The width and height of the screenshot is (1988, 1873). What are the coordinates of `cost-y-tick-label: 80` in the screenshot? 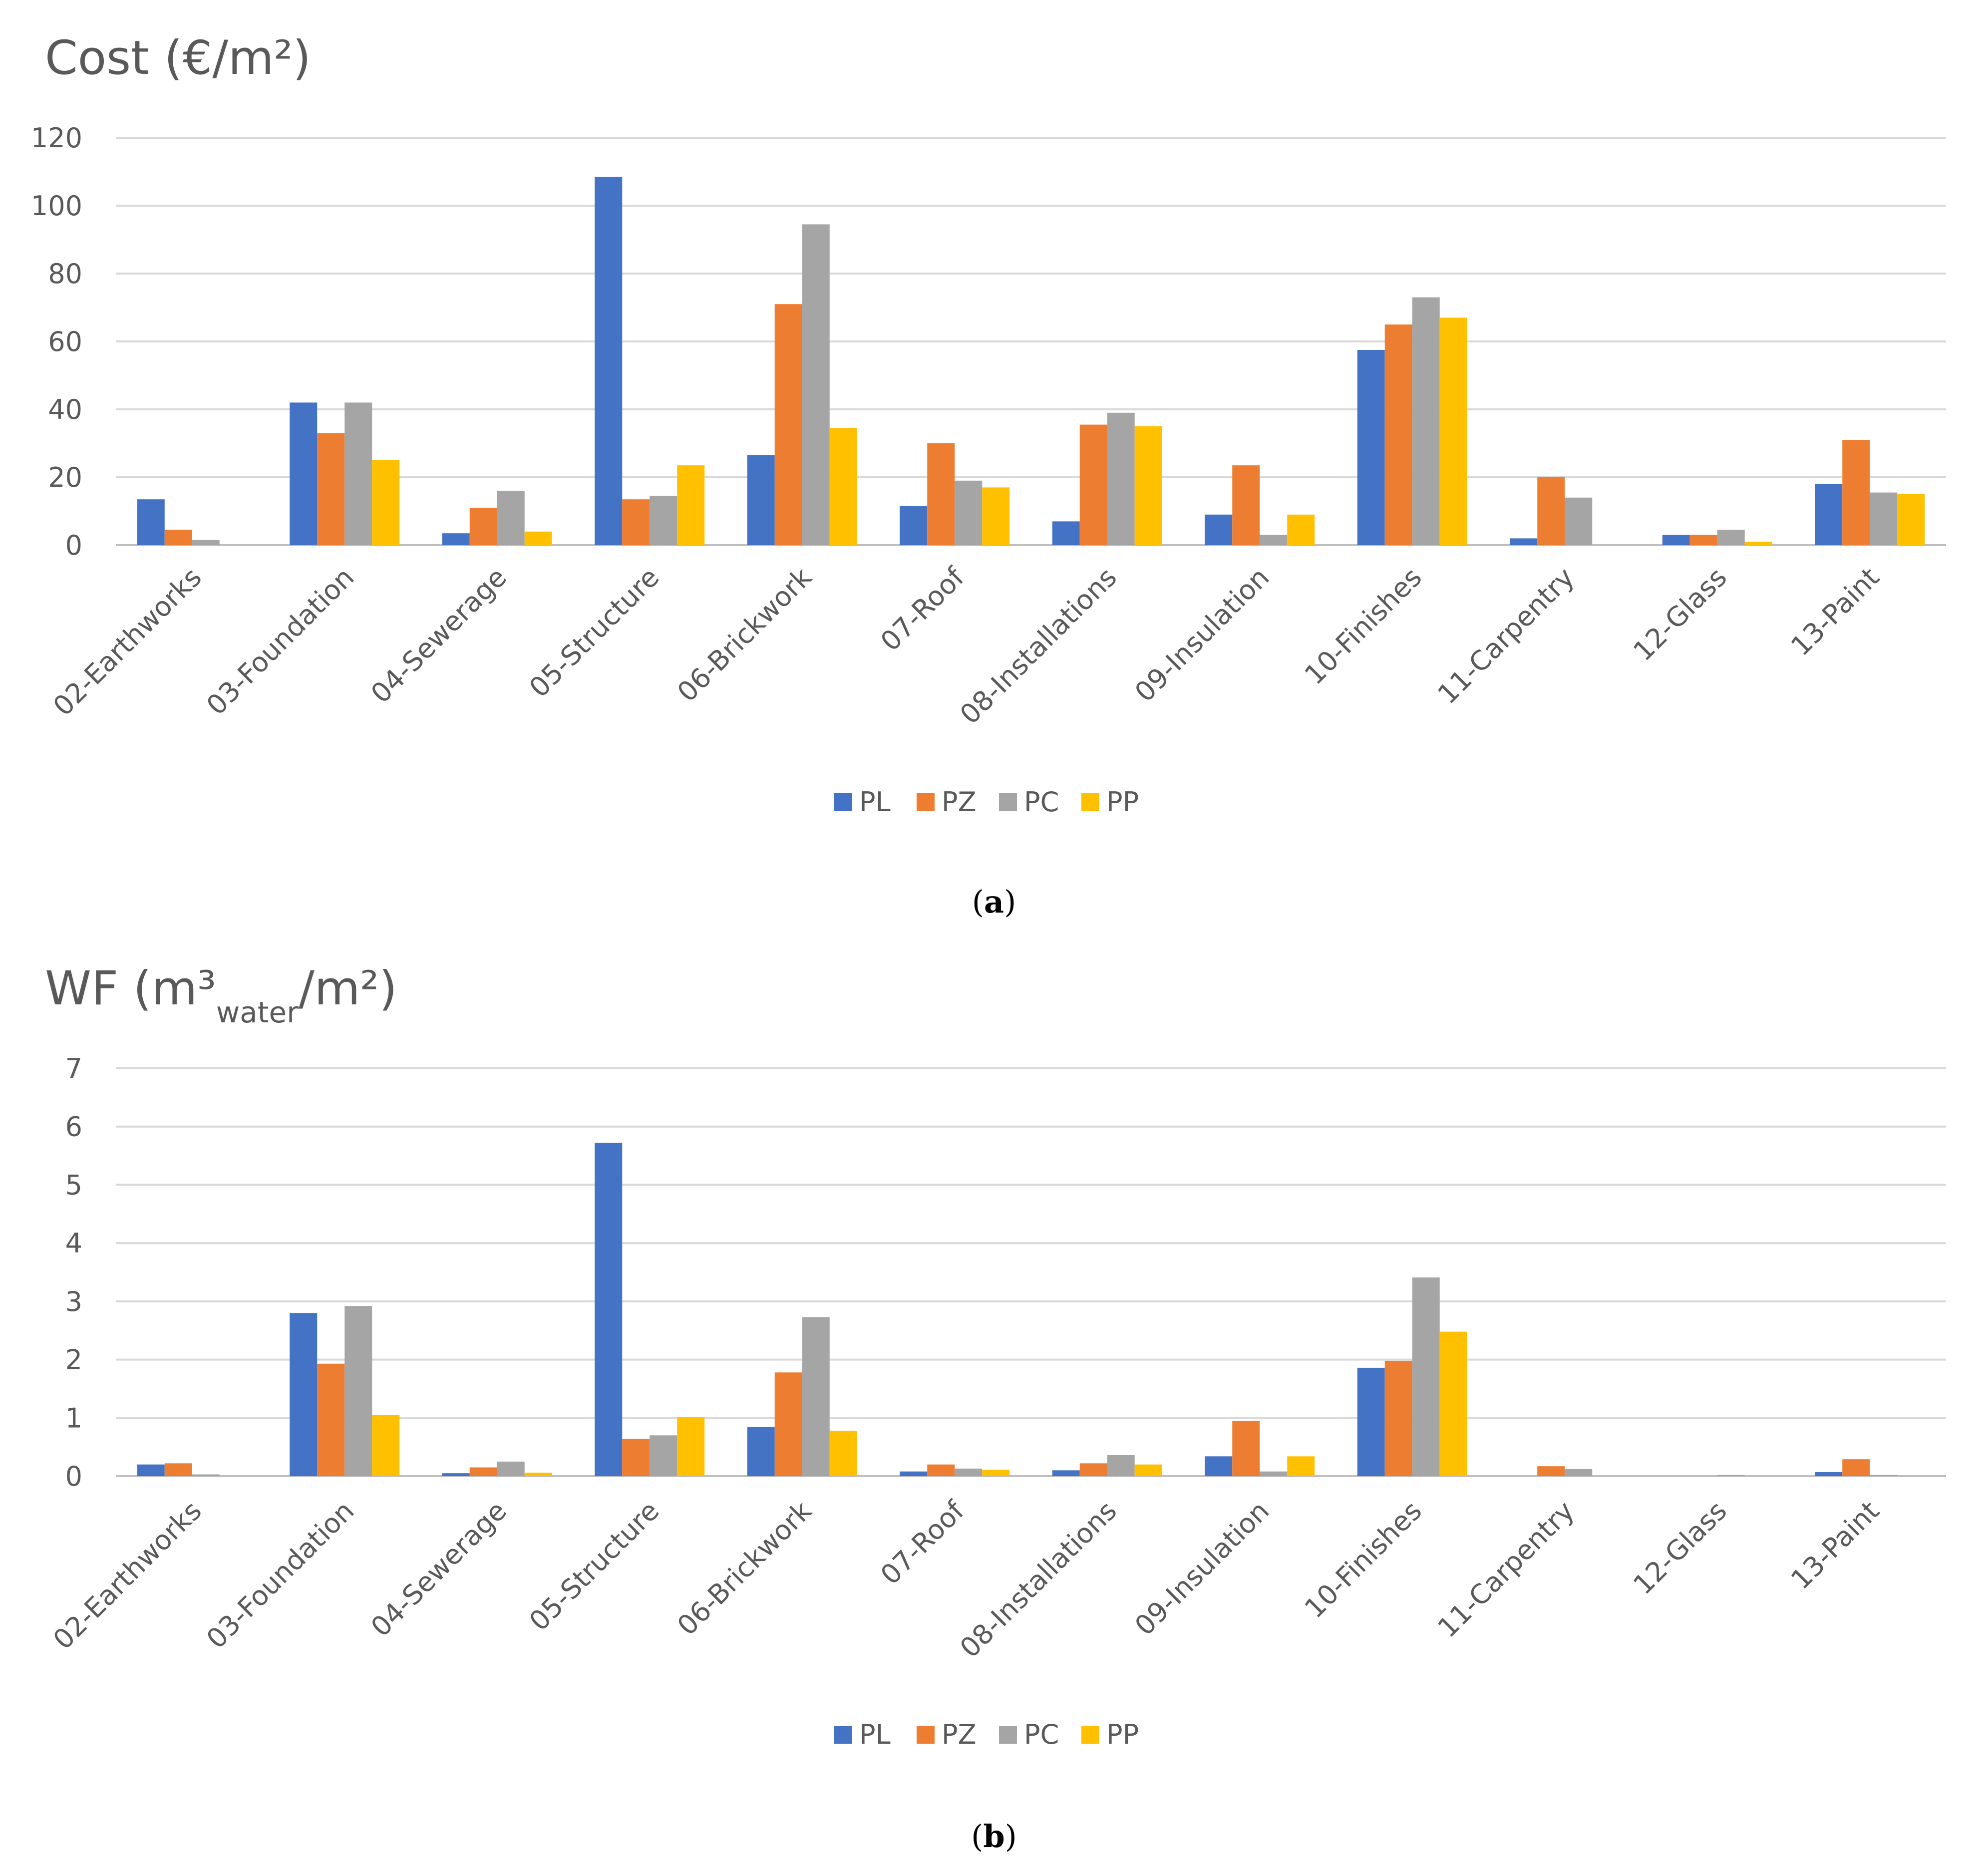 It's located at (65, 274).